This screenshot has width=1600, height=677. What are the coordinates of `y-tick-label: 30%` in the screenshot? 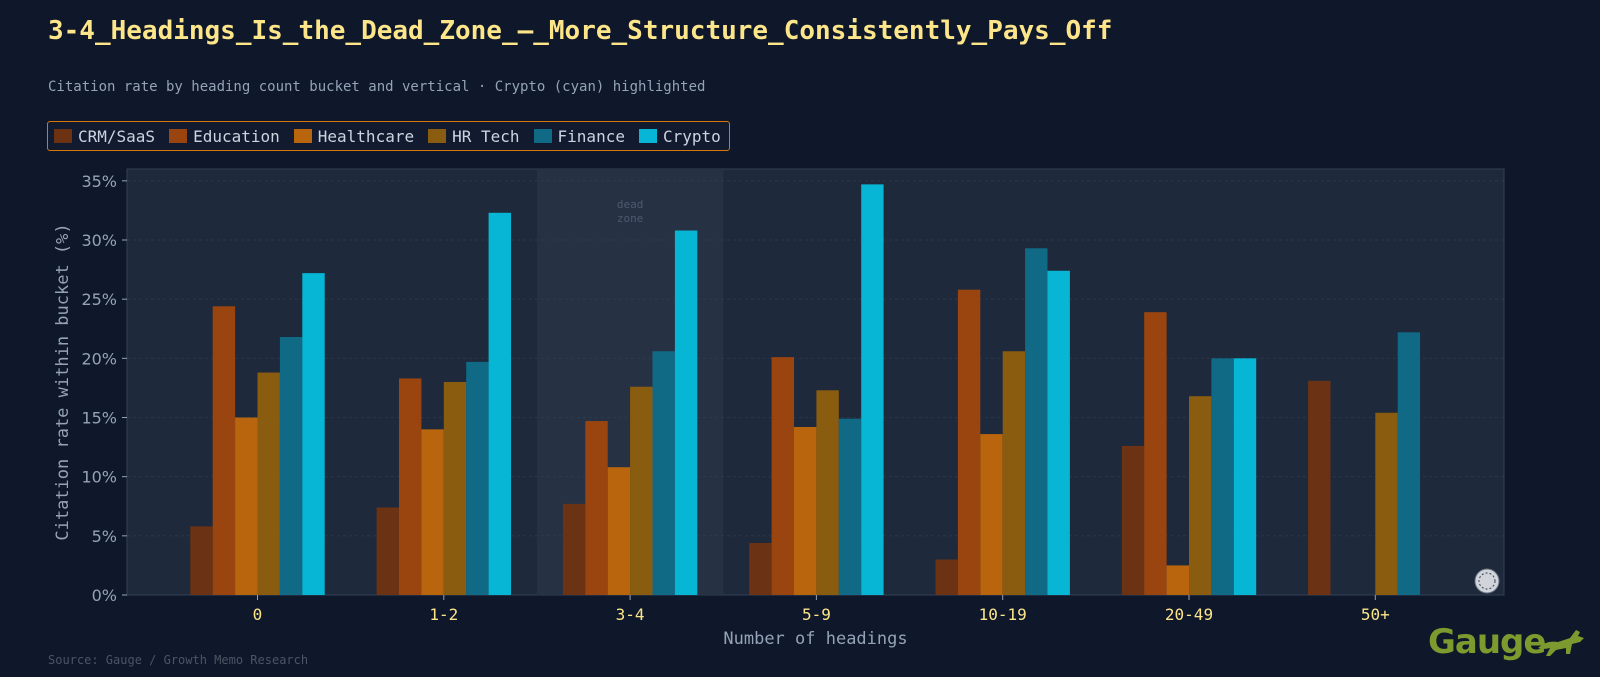 It's located at (99, 240).